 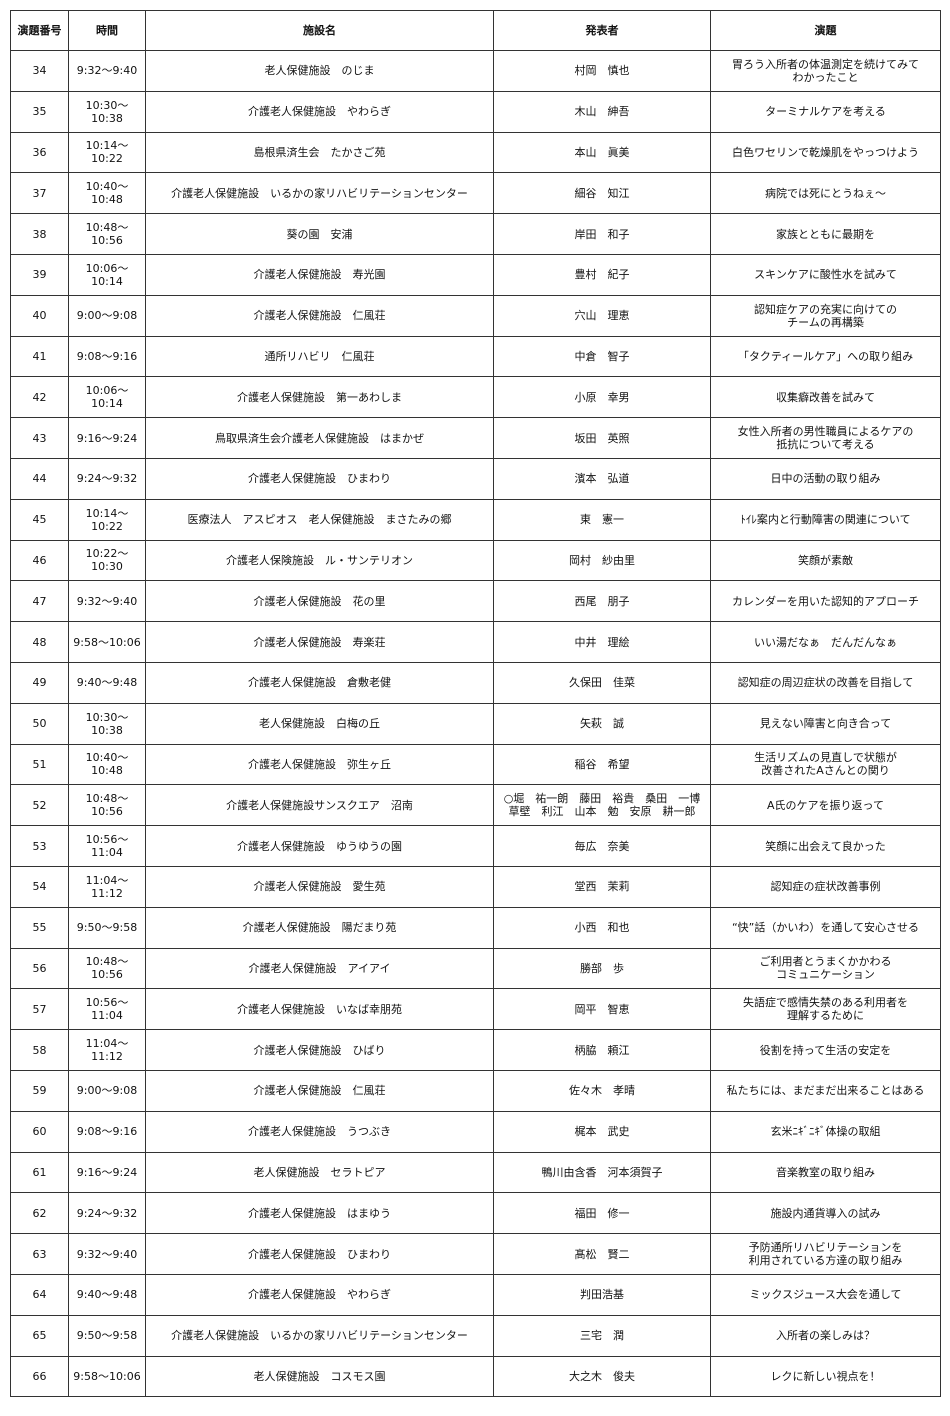 What do you see at coordinates (39, 152) in the screenshot?
I see `number-cell: 36` at bounding box center [39, 152].